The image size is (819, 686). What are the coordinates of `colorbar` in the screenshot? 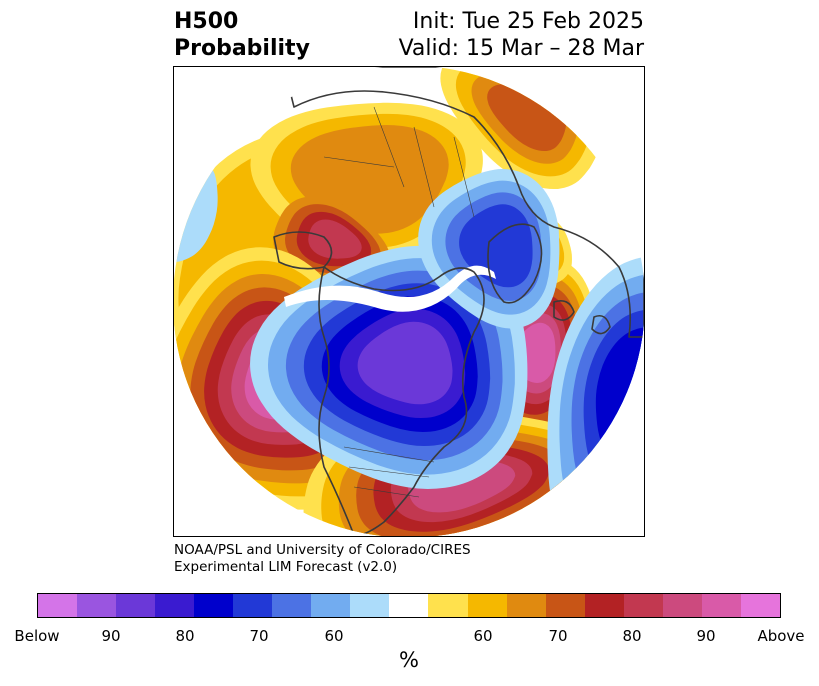 It's located at (409, 605).